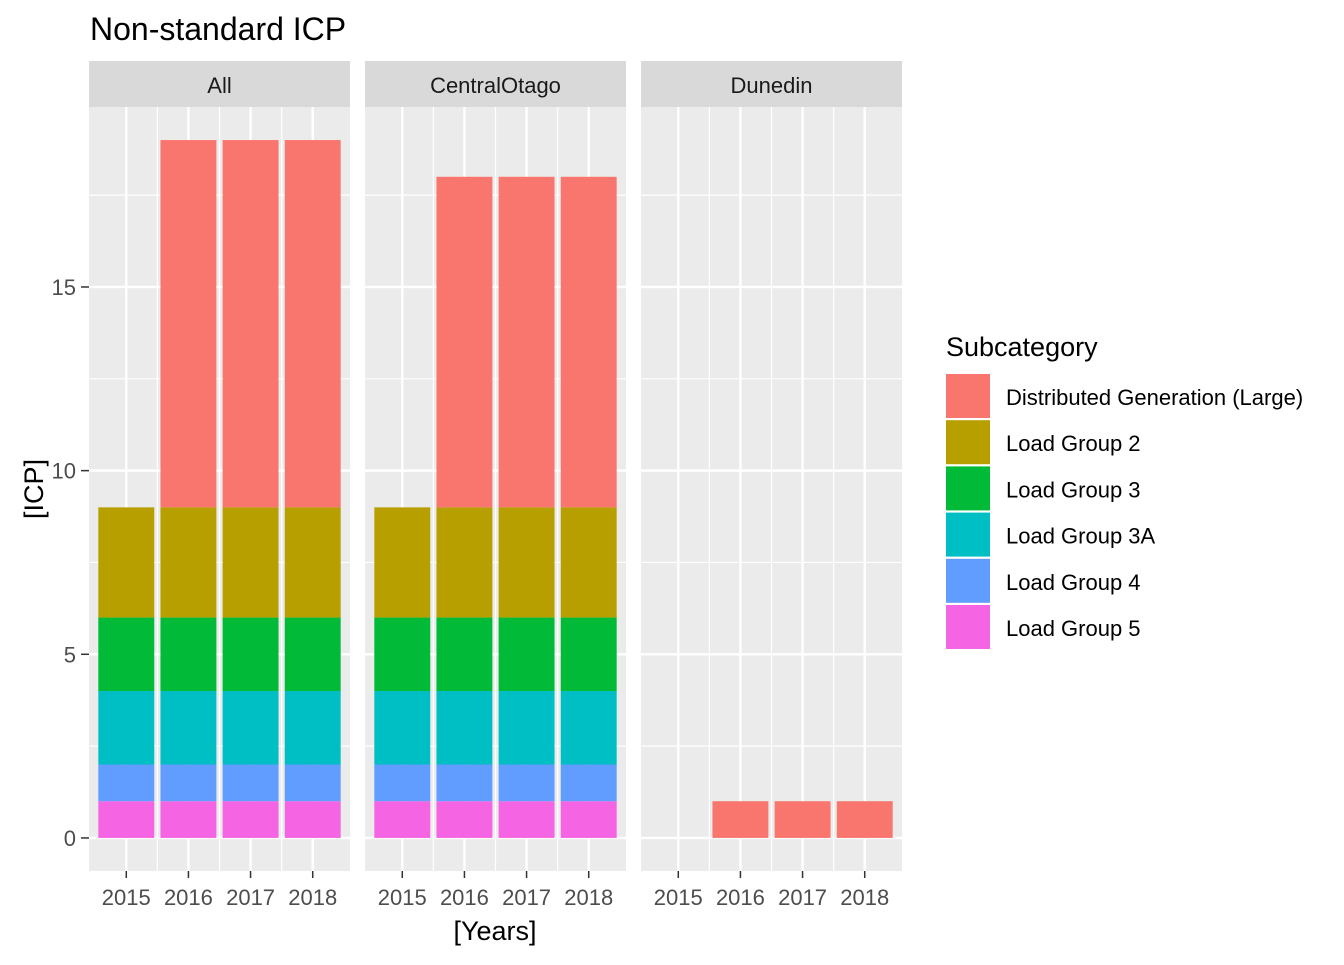  I want to click on legend-label: Load Group 3, so click(1073, 489).